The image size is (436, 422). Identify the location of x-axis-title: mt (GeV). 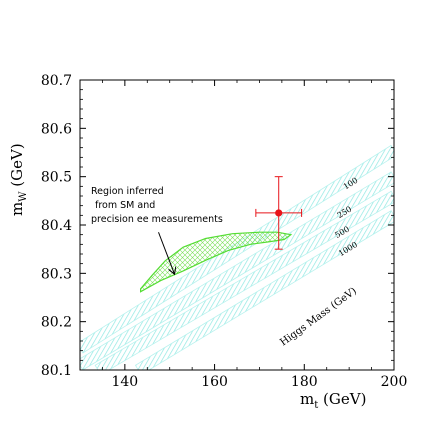
(333, 400).